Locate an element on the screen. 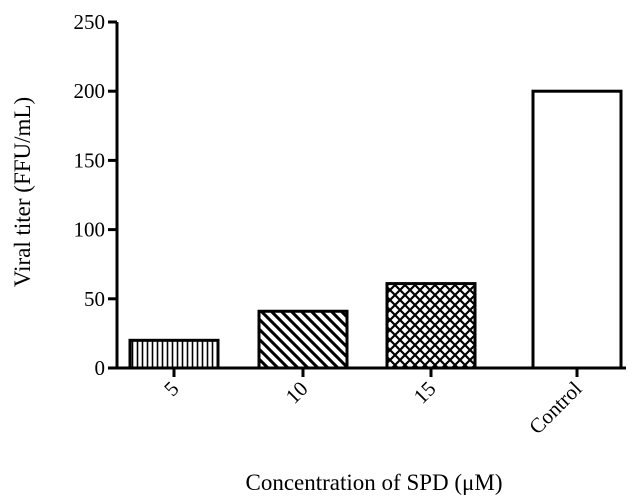  y-tick-label: 250 is located at coordinates (90, 22).